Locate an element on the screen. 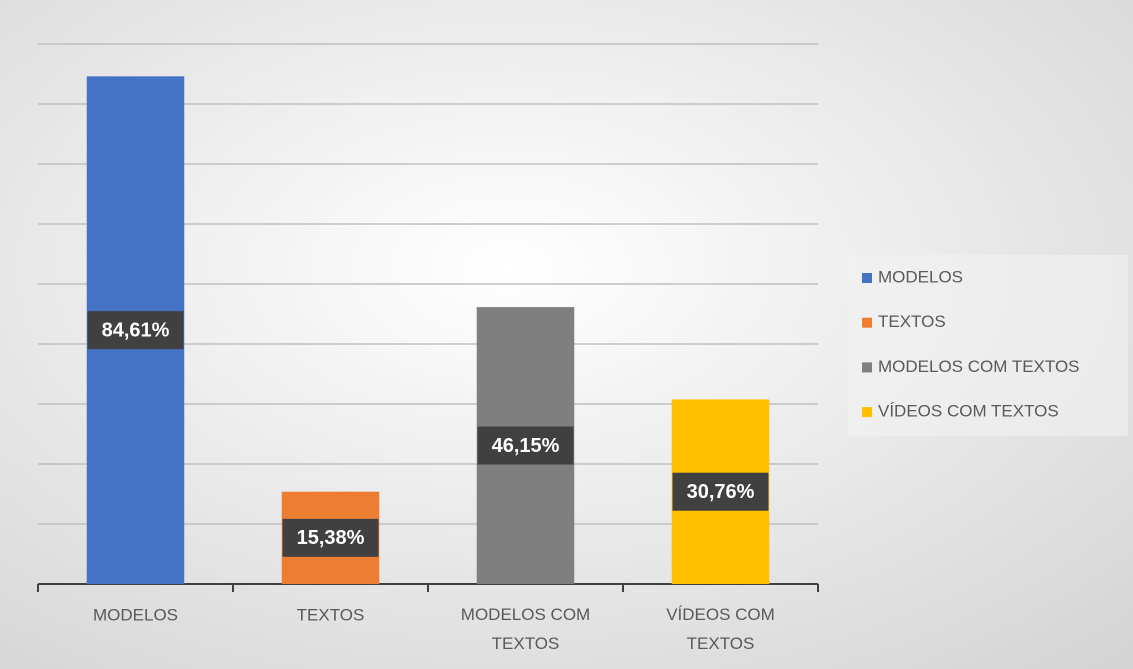 The image size is (1133, 669). data-label: 15,38% is located at coordinates (331, 538).